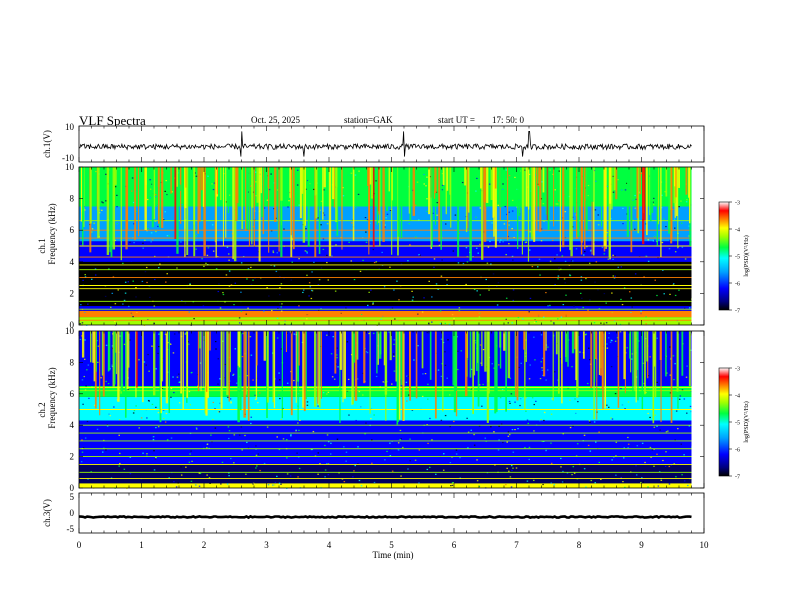  What do you see at coordinates (393, 555) in the screenshot?
I see `time-axis-label: Time (min)` at bounding box center [393, 555].